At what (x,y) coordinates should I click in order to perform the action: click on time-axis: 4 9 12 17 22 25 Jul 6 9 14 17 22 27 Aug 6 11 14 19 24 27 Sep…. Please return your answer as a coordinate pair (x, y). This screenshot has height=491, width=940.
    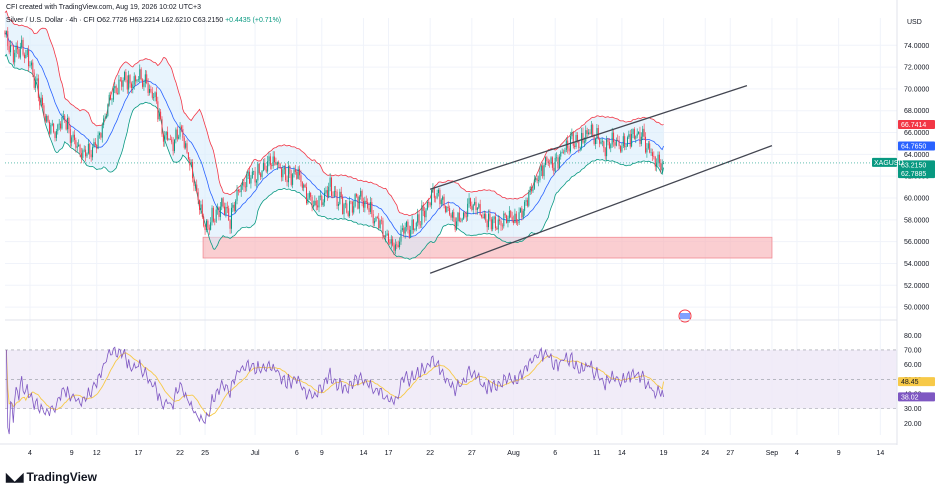
    Looking at the image, I should click on (448, 450).